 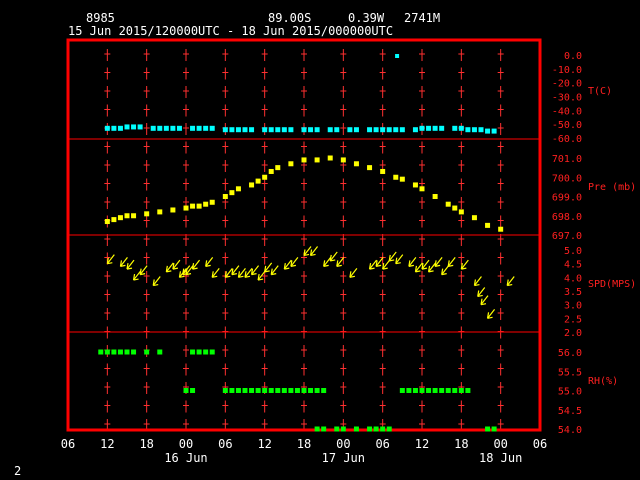 I want to click on y-tick-label: 698.0, so click(x=567, y=217).